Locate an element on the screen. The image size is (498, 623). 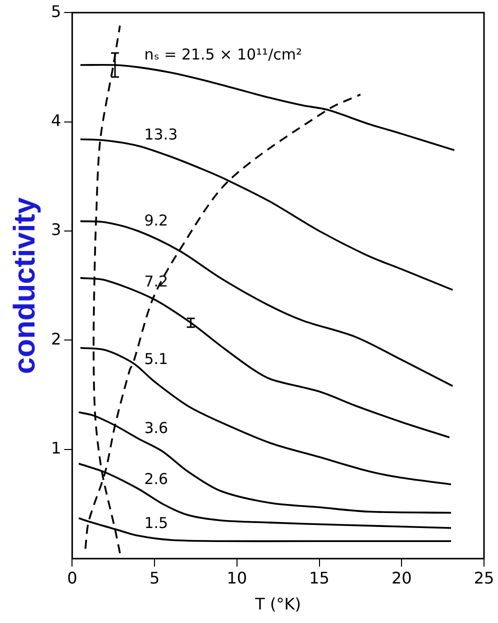
series-label: nₛ = 21.5 × 10¹¹/cm² is located at coordinates (223, 55).